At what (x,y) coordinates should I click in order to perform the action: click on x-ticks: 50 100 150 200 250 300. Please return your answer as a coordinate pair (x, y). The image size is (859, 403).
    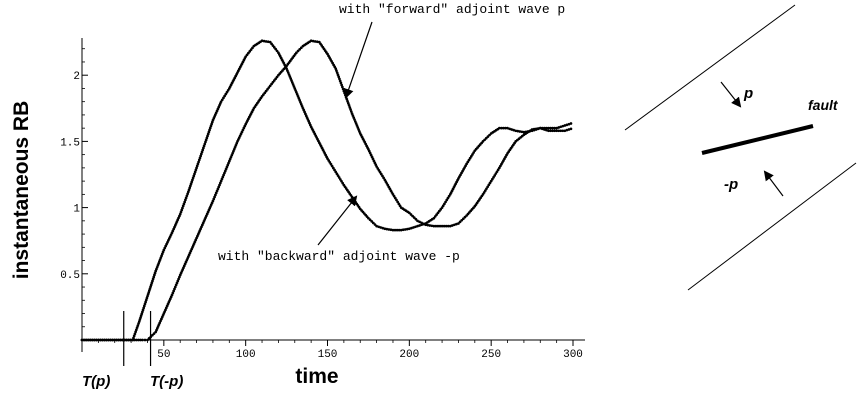
    Looking at the image, I should click on (340, 350).